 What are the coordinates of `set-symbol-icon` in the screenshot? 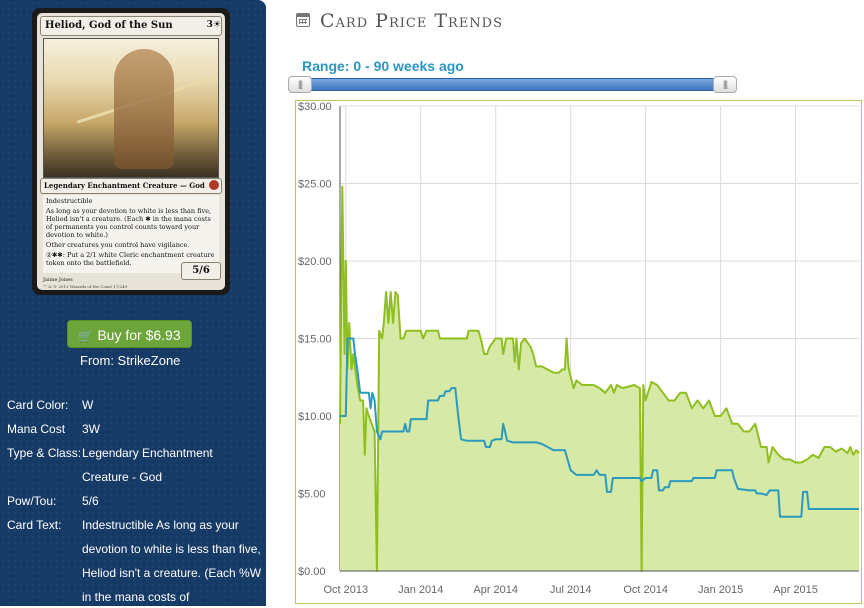 It's located at (214, 185).